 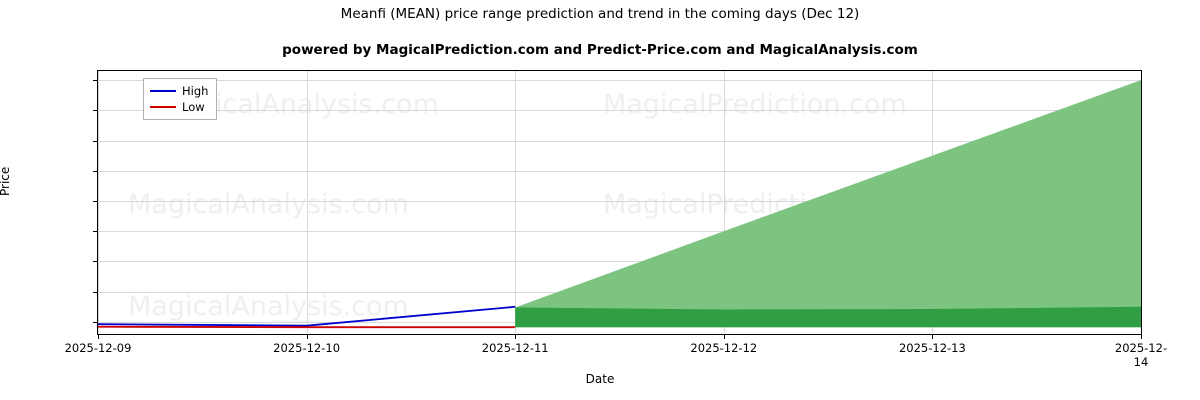 What do you see at coordinates (307, 348) in the screenshot?
I see `x-tick-label: 2025-12-10` at bounding box center [307, 348].